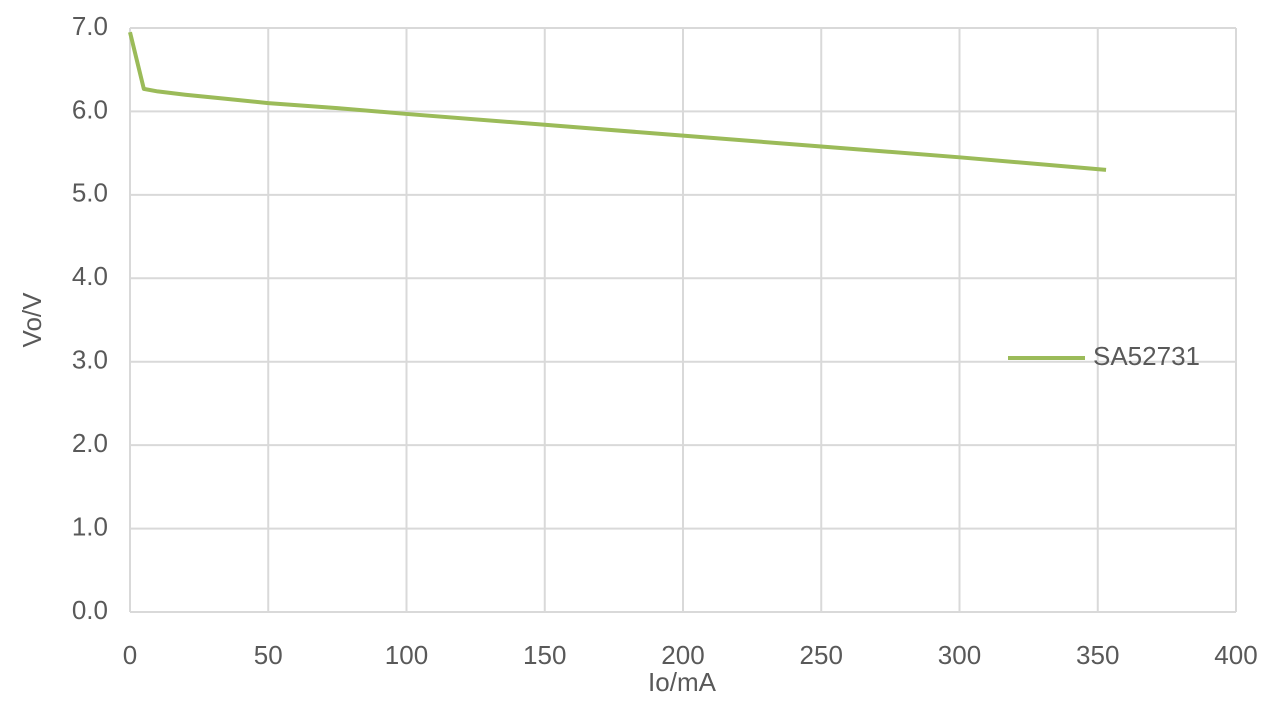  Describe the element at coordinates (268, 655) in the screenshot. I see `x-tick-label: 50` at that location.